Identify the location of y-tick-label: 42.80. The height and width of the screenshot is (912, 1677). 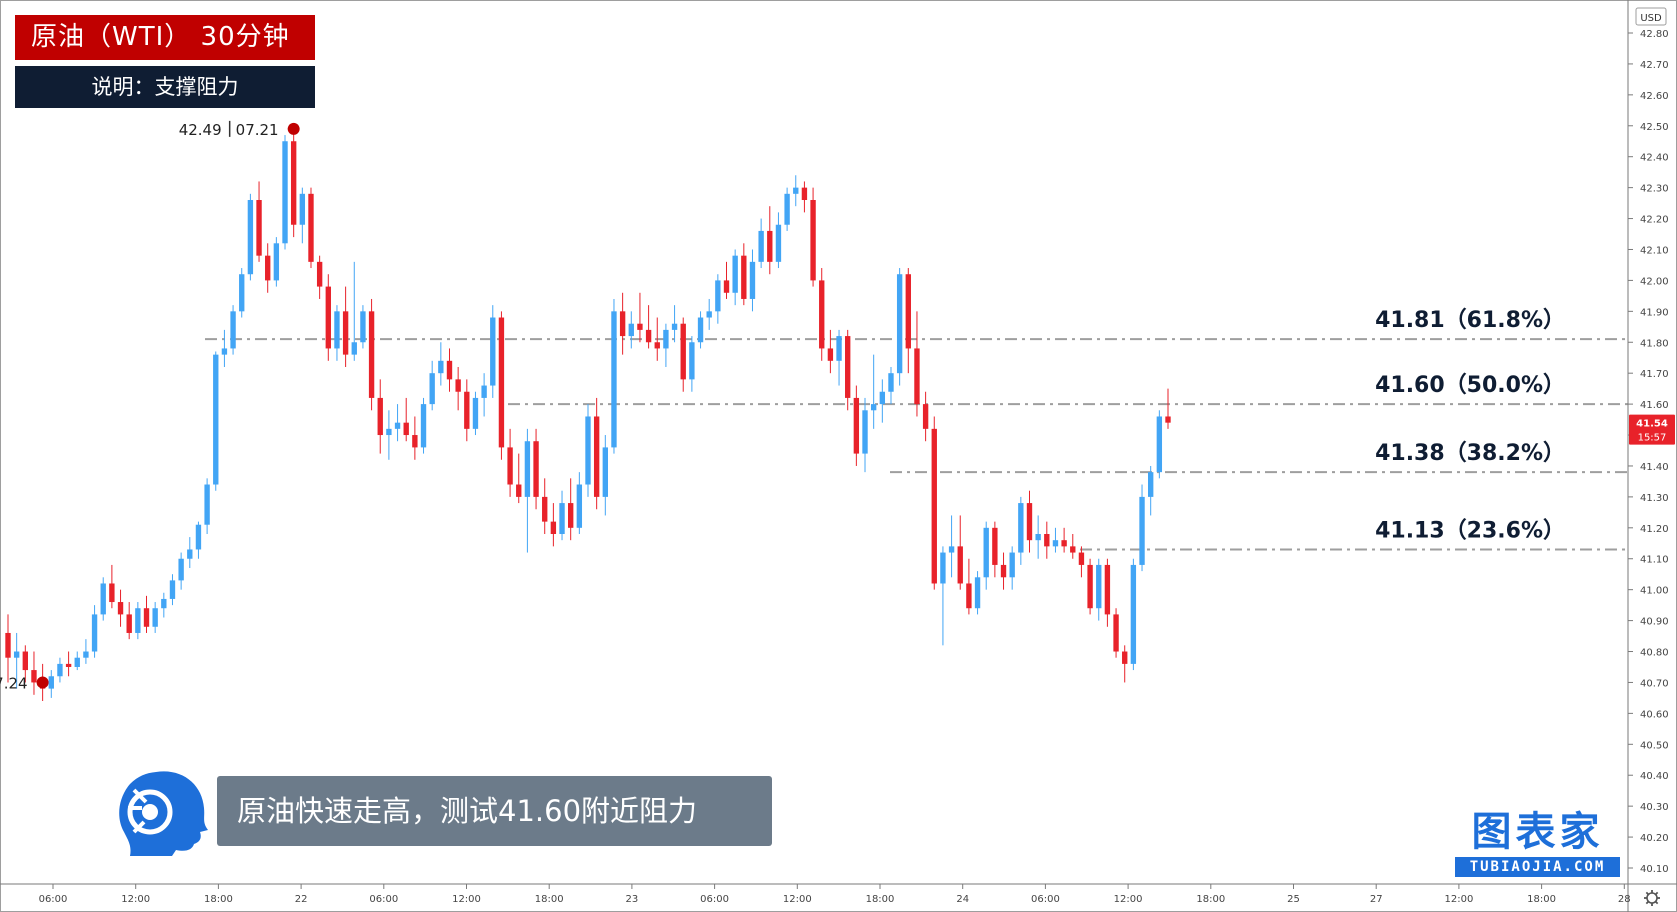
(1654, 34).